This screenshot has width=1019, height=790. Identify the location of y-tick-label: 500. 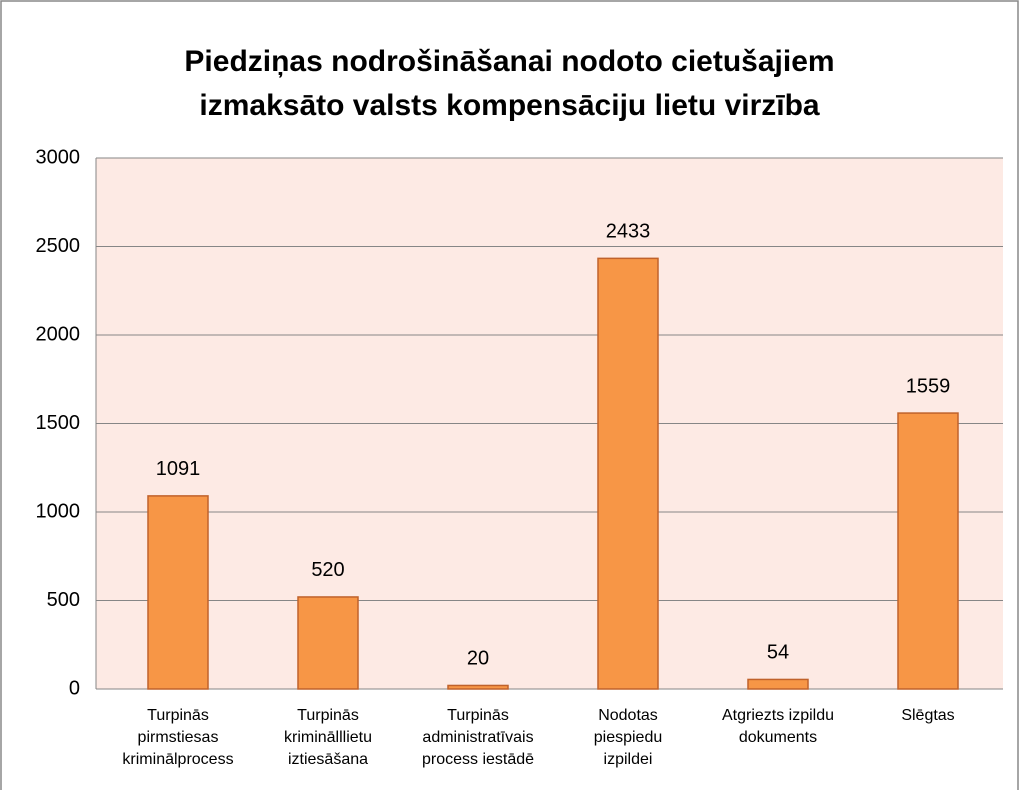
(63, 600).